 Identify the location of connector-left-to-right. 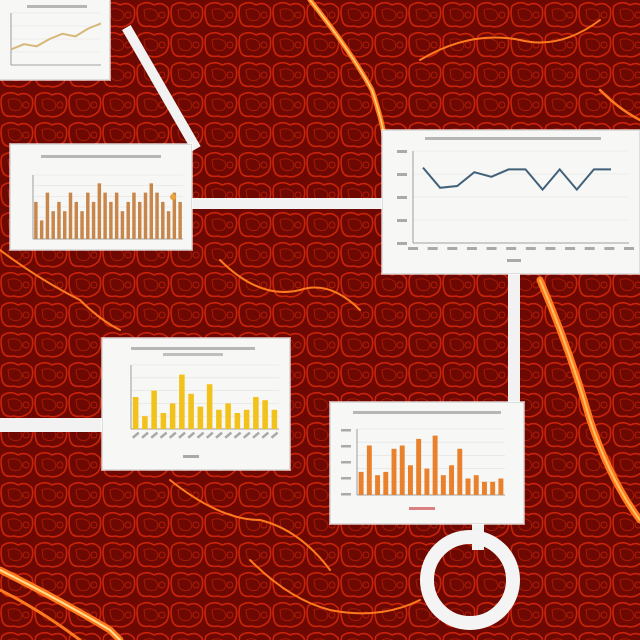
(286, 203).